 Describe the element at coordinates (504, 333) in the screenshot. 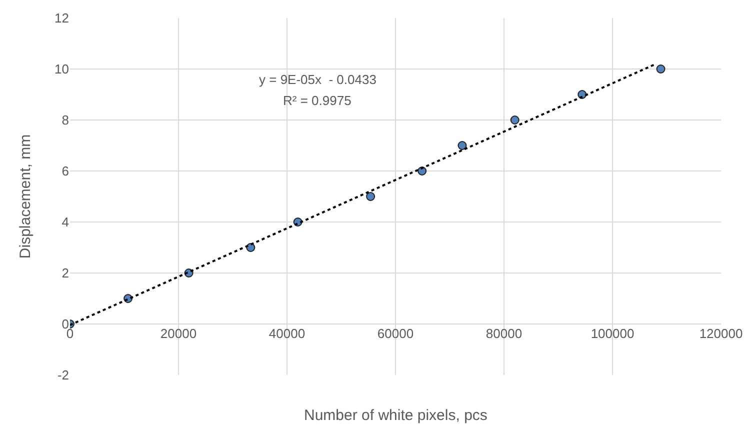

I see `x-tick-label: 80000` at that location.